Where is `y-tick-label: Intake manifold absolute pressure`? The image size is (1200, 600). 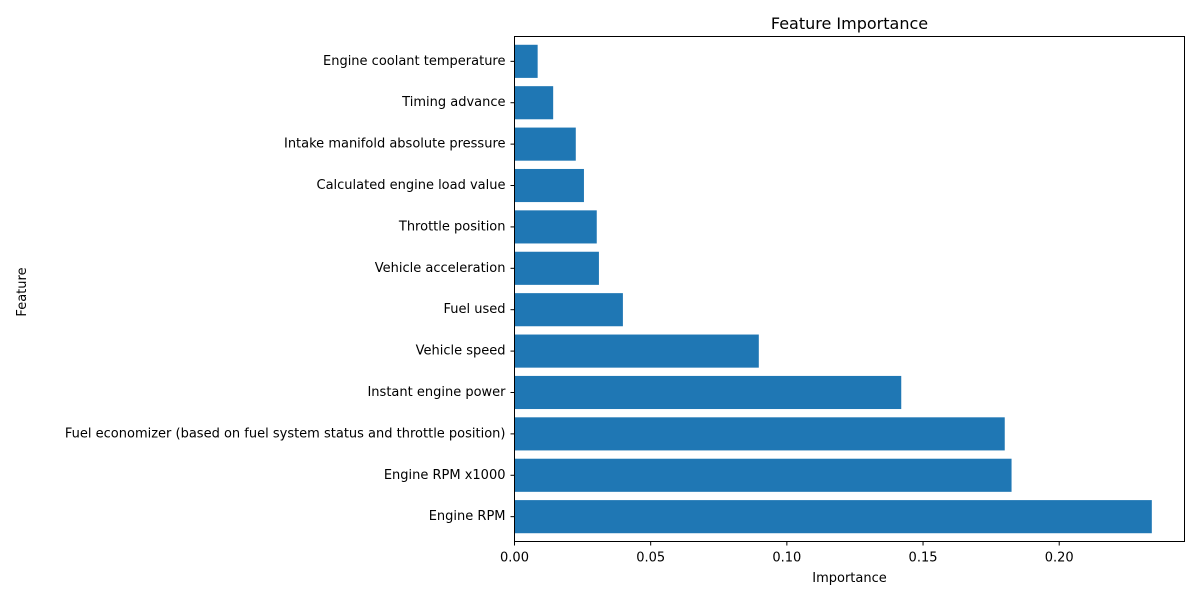
y-tick-label: Intake manifold absolute pressure is located at coordinates (395, 144).